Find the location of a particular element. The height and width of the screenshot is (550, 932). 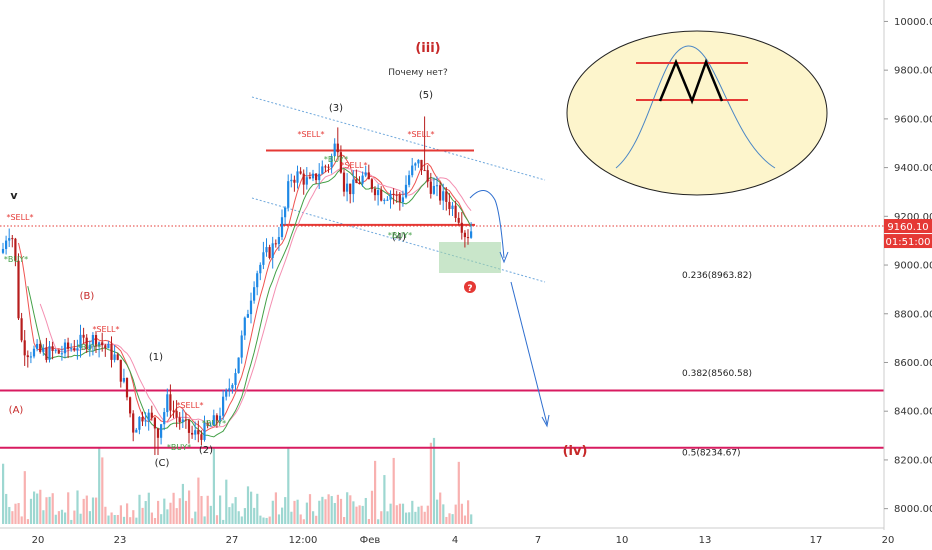

wave-label: (iv) is located at coordinates (575, 451).